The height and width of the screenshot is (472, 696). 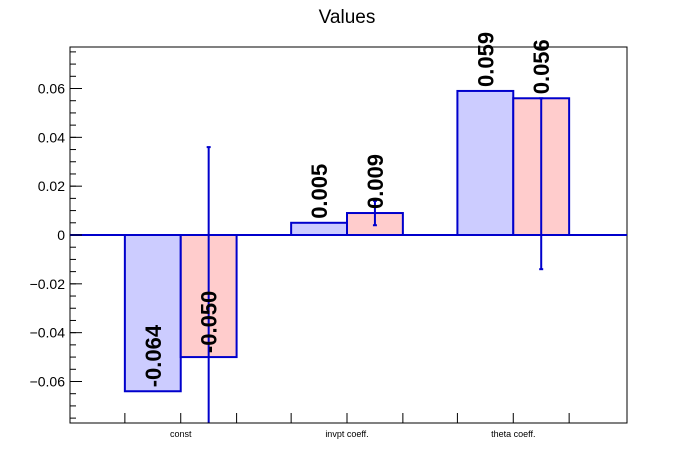 What do you see at coordinates (51, 186) in the screenshot?
I see `y-tick-label: 0.02` at bounding box center [51, 186].